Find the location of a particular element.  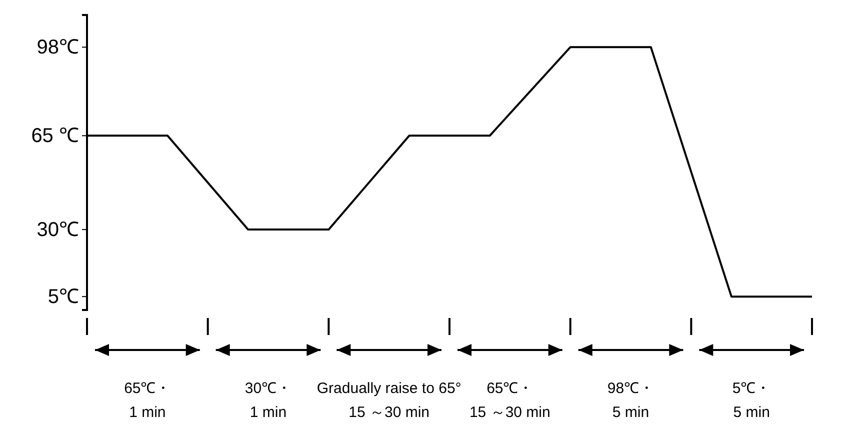

text: 5℃・ 5 min is located at coordinates (751, 400).